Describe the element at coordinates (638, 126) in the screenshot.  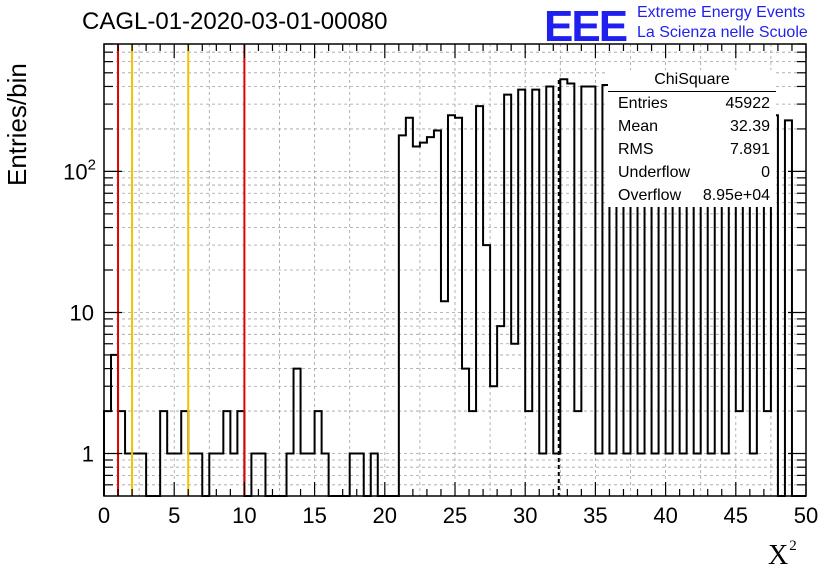
I see `stats-key: Mean` at that location.